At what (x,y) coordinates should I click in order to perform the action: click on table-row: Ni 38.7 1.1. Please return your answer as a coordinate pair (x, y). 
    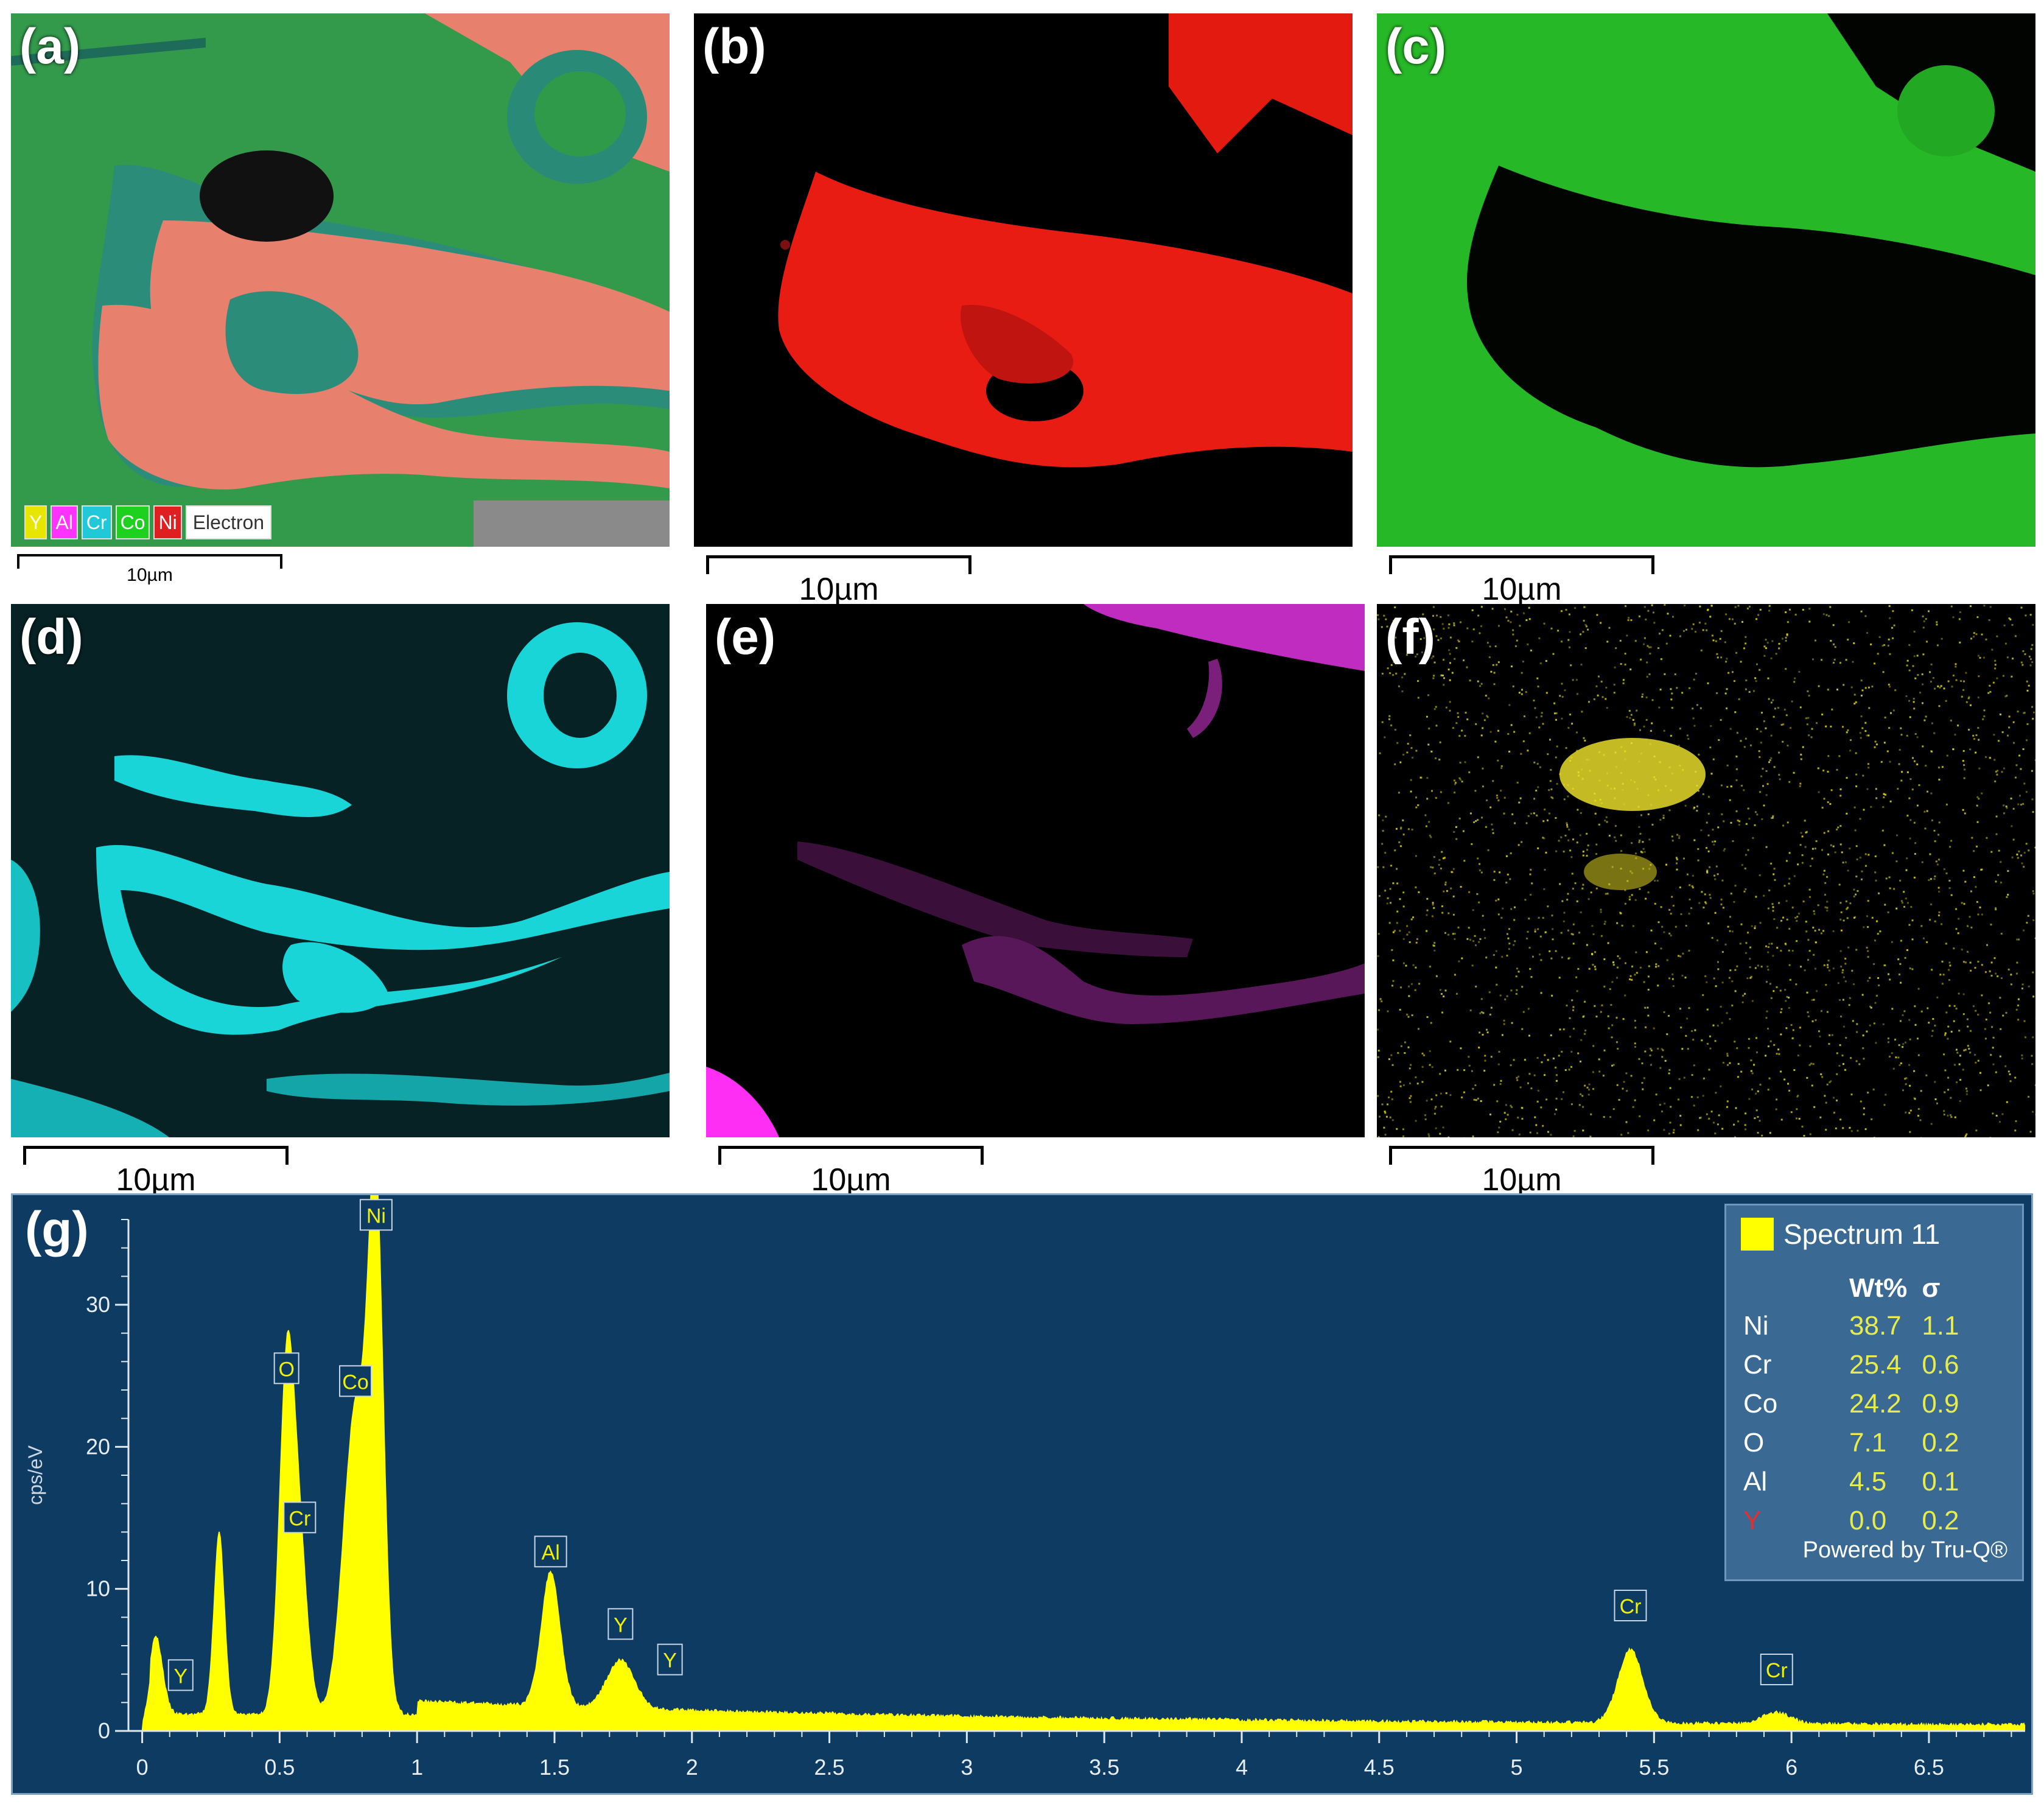
    Looking at the image, I should click on (1858, 1327).